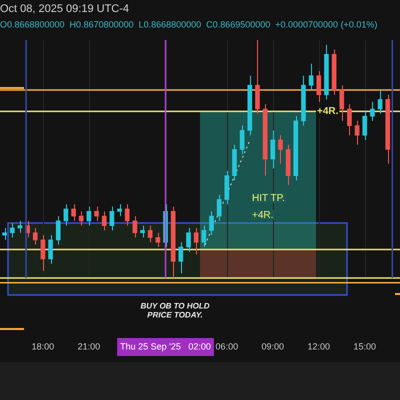  Describe the element at coordinates (319, 346) in the screenshot. I see `x-tick-label: 12:00` at that location.